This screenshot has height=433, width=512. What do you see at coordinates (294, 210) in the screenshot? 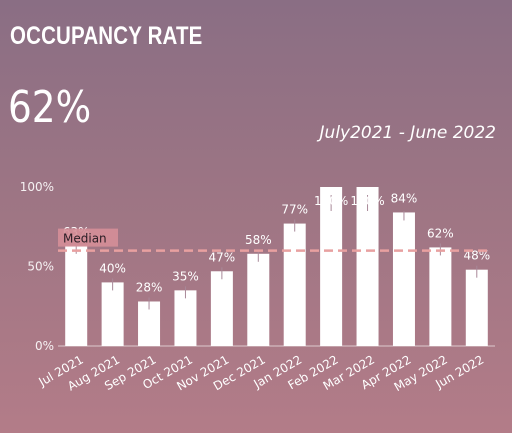
I see `data-label: 77%` at bounding box center [294, 210].